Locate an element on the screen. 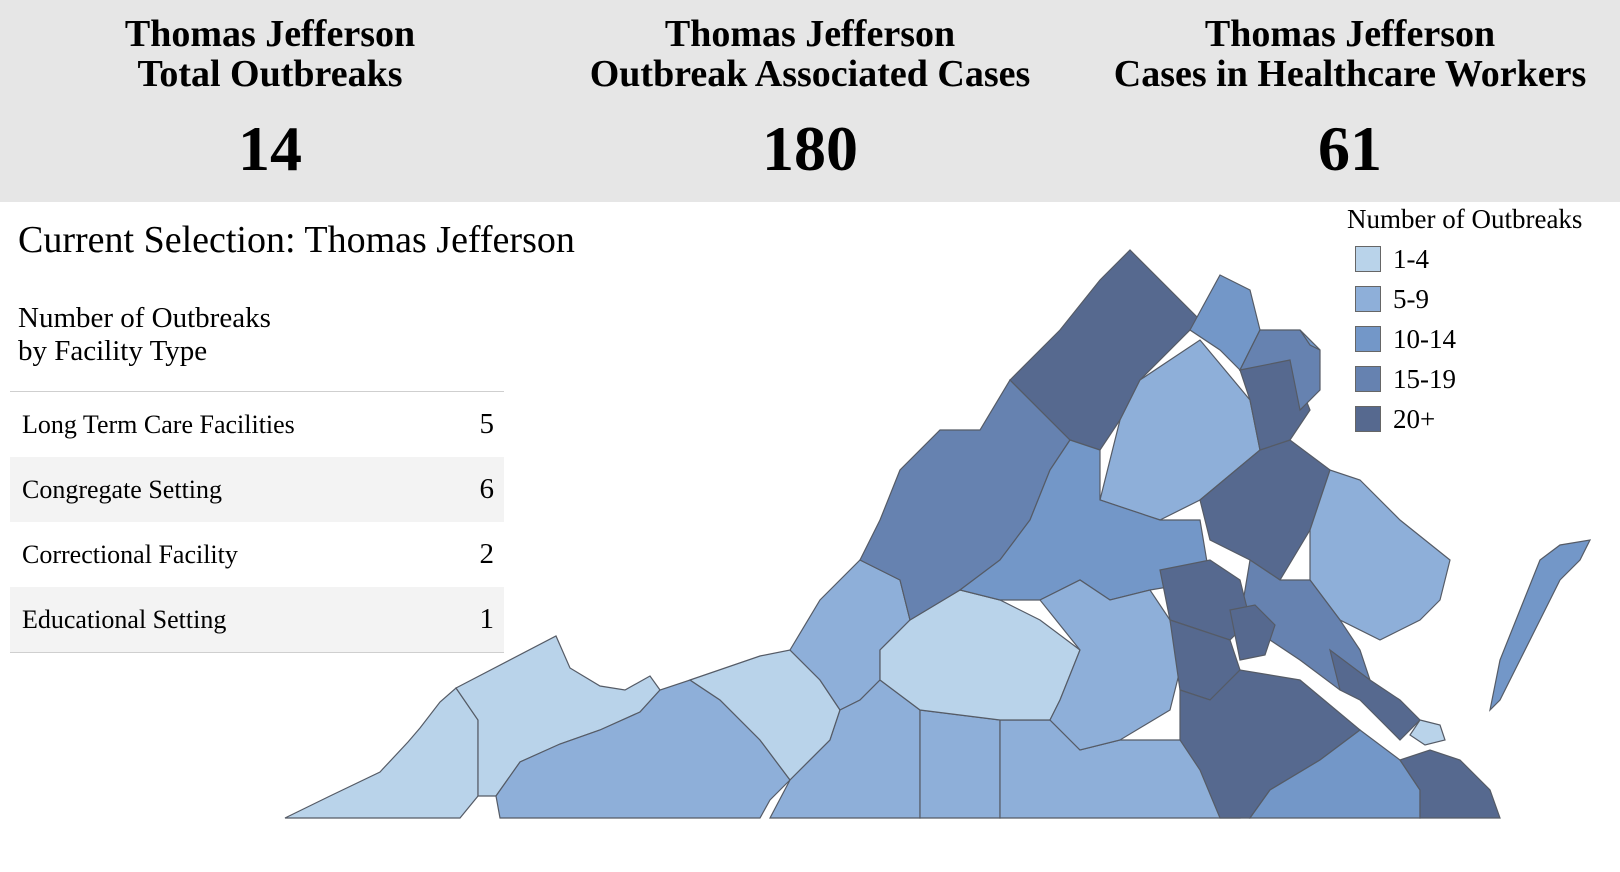  legend-item: 10-14 is located at coordinates (1464, 339).